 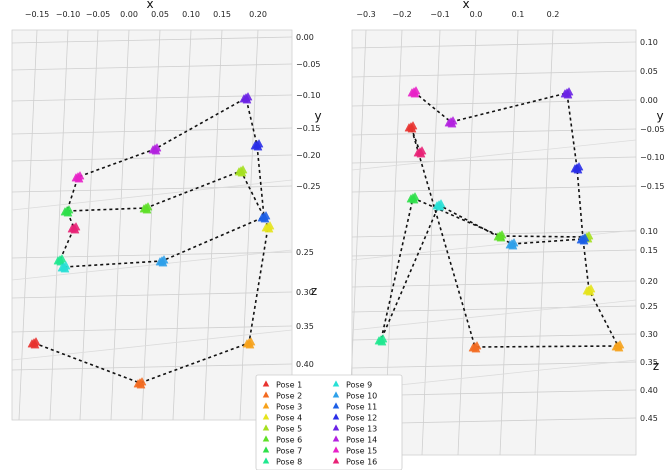 I want to click on legend-label: Pose 5, so click(x=289, y=429).